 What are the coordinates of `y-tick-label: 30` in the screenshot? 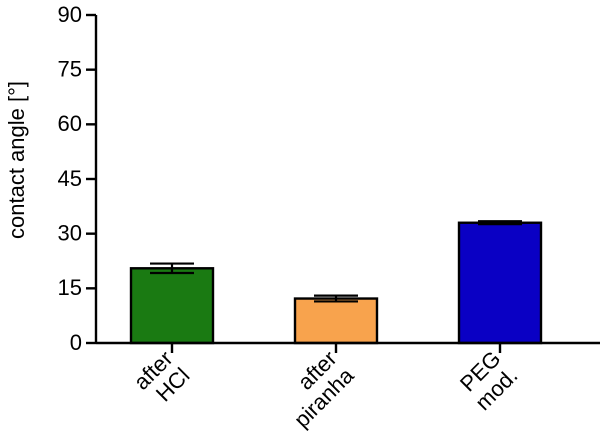 It's located at (70, 232).